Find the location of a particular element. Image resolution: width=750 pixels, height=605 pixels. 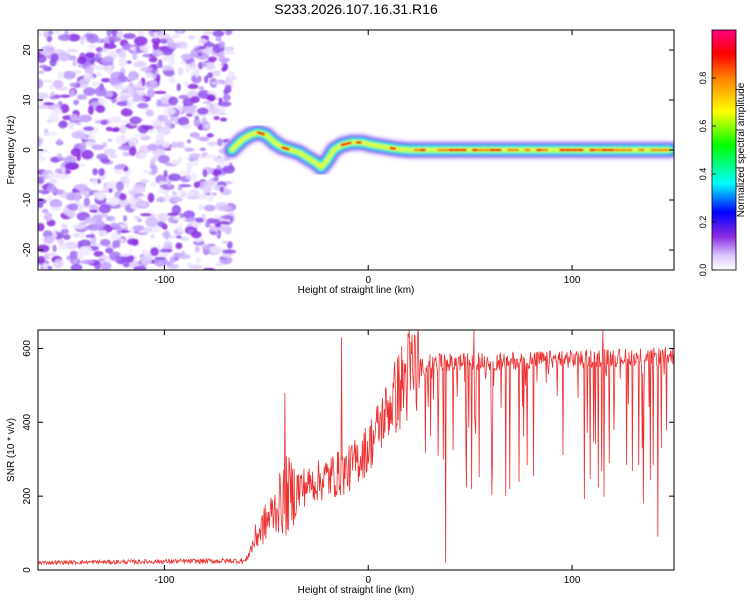

spectrogram-x-label: Height of straight line (km) is located at coordinates (356, 290).